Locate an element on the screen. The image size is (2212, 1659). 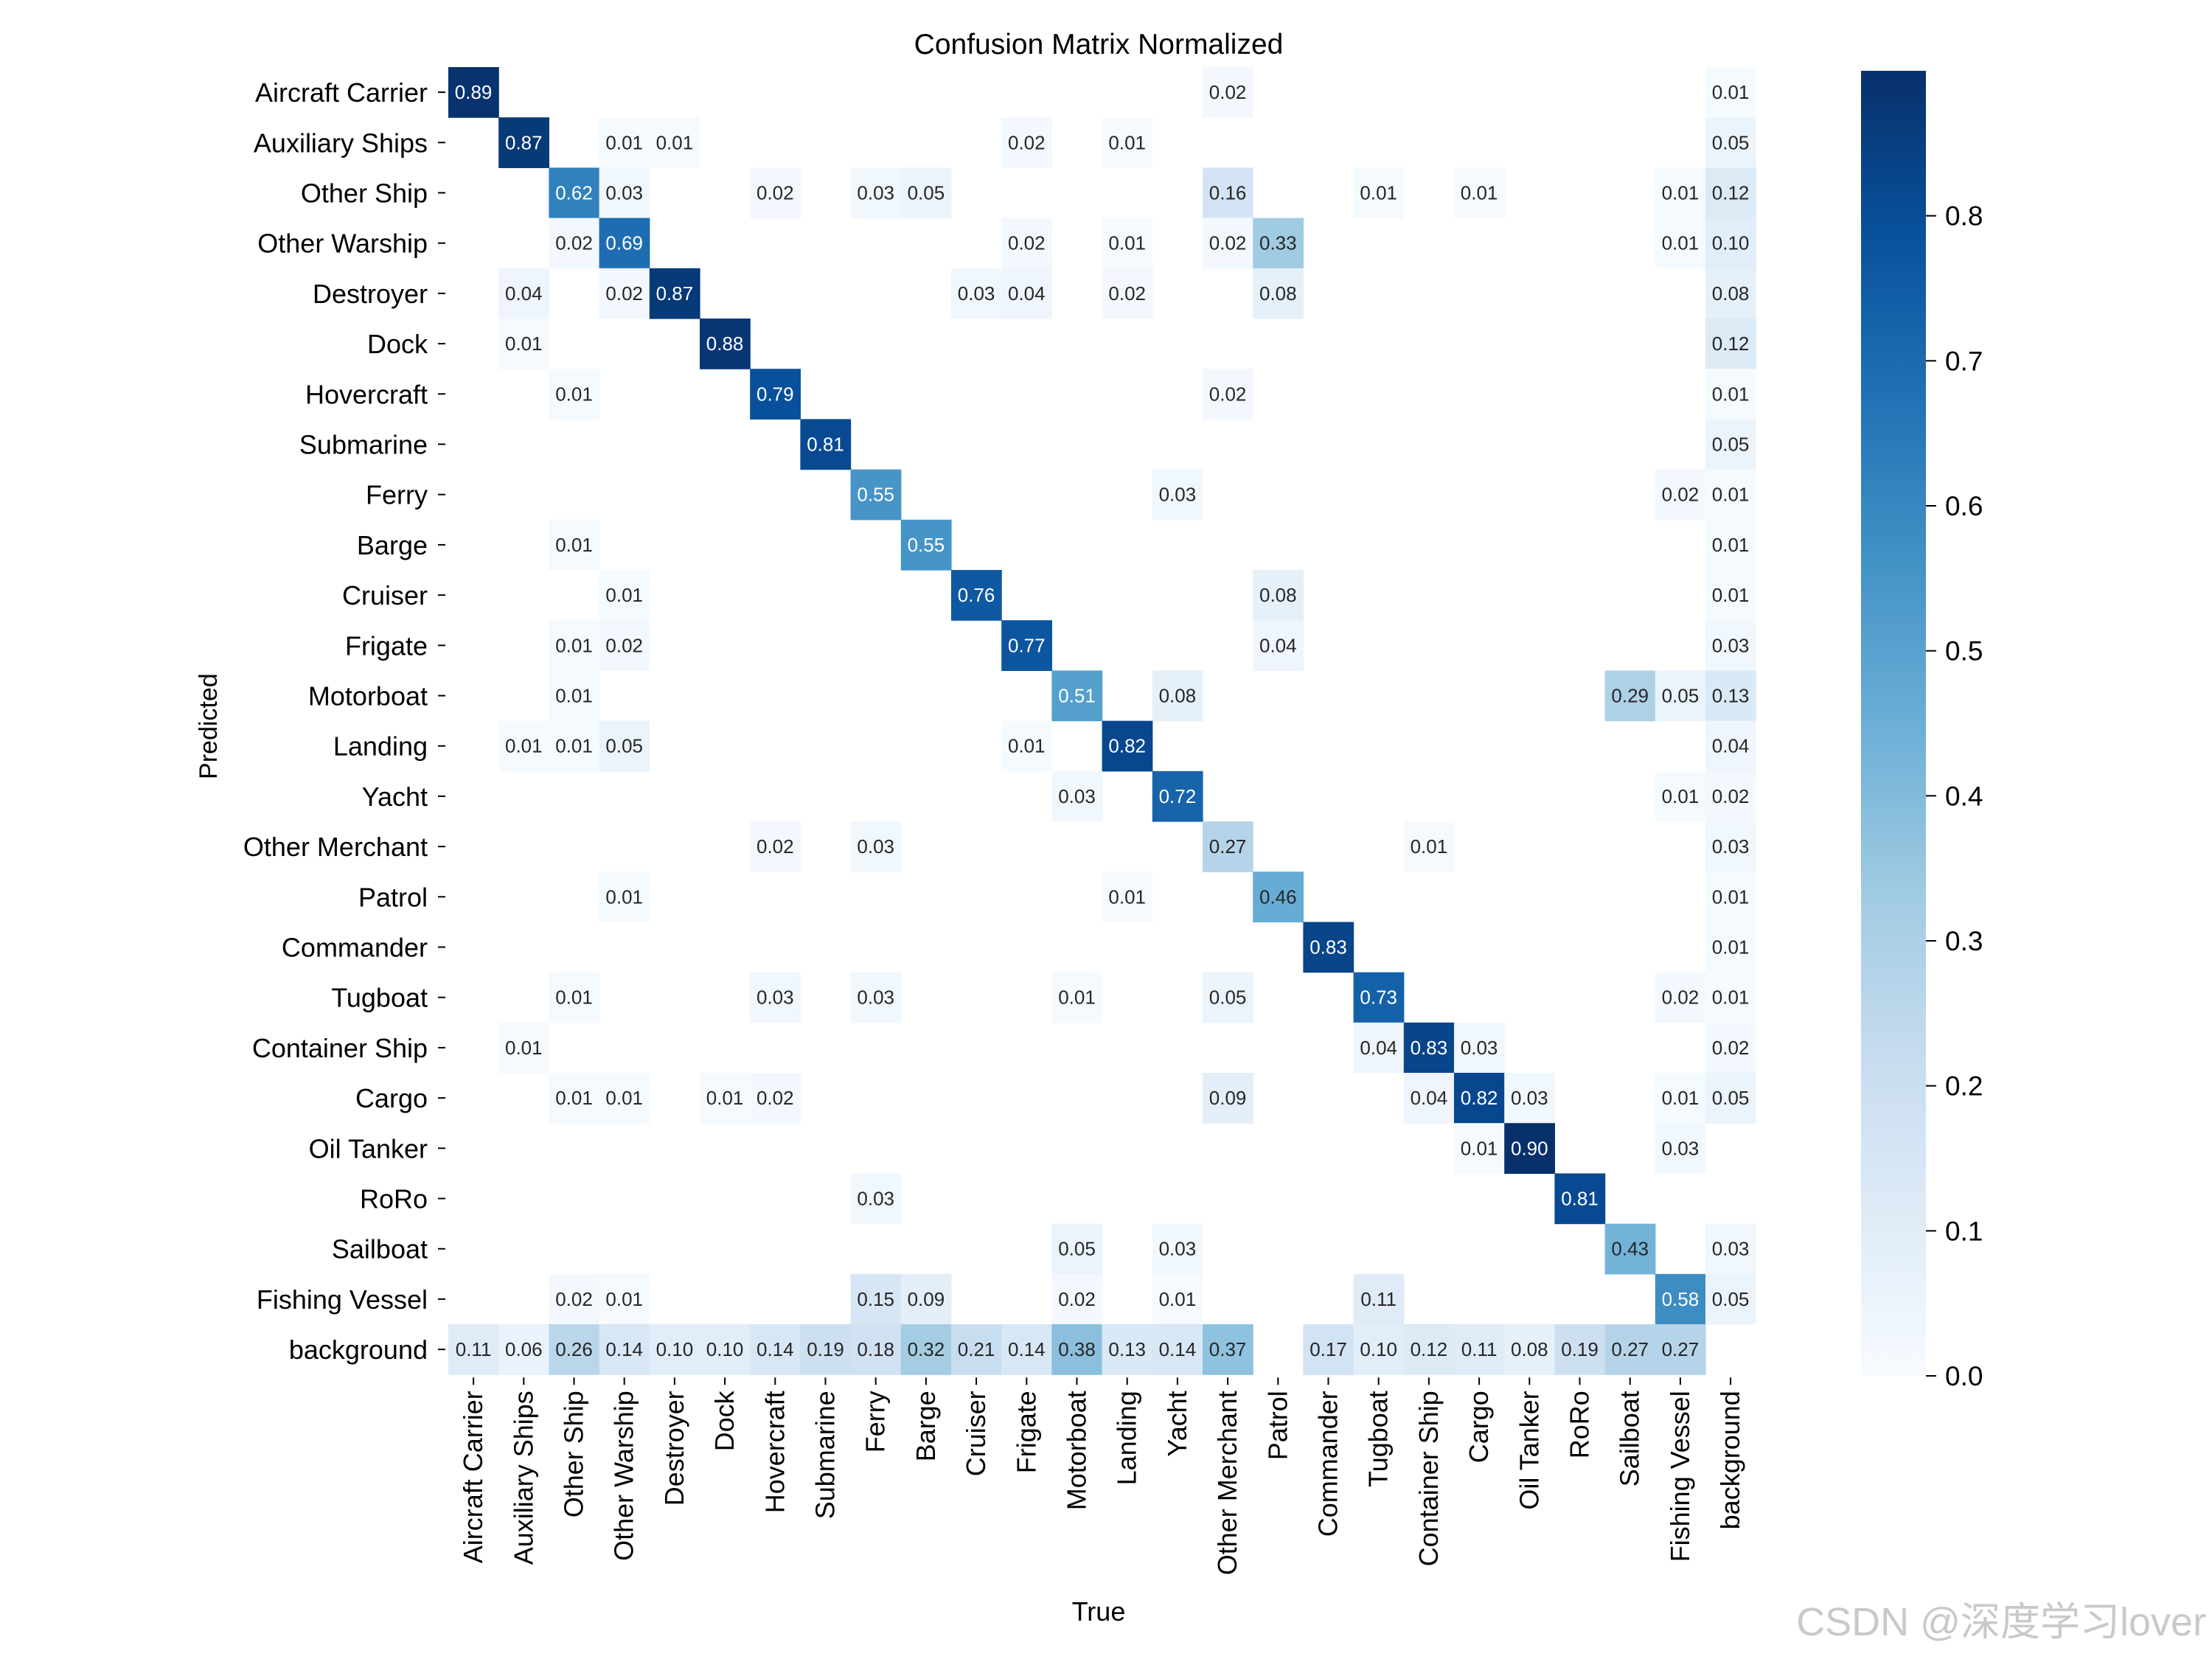
cell-value-label: 0.55 is located at coordinates (875, 495).